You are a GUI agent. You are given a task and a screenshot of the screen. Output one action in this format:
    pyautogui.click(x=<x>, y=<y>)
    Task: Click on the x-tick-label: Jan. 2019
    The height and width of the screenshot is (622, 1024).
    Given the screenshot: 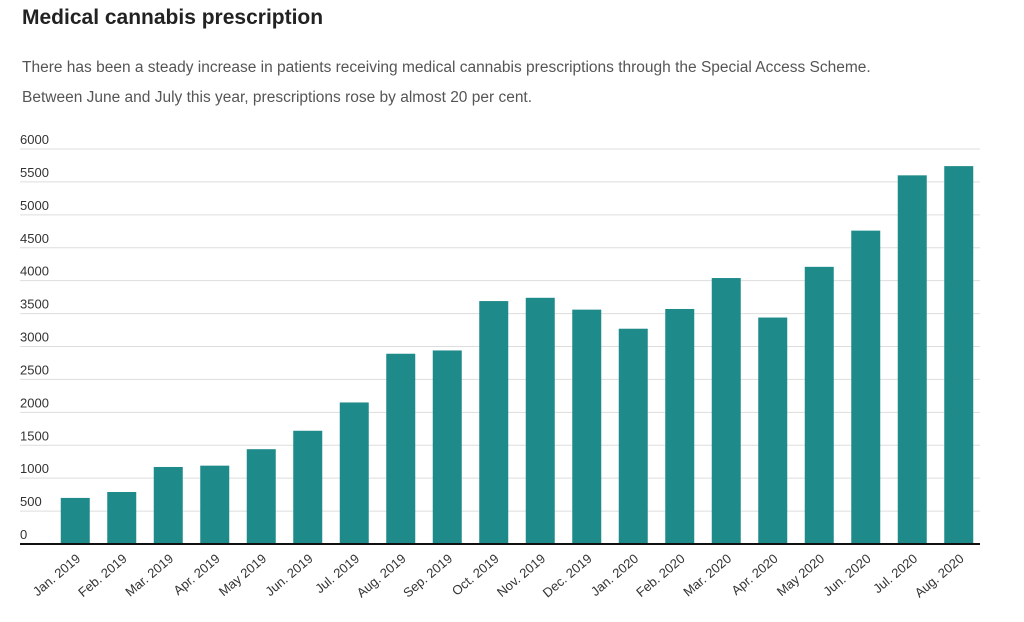 What is the action you would take?
    pyautogui.click(x=56, y=575)
    